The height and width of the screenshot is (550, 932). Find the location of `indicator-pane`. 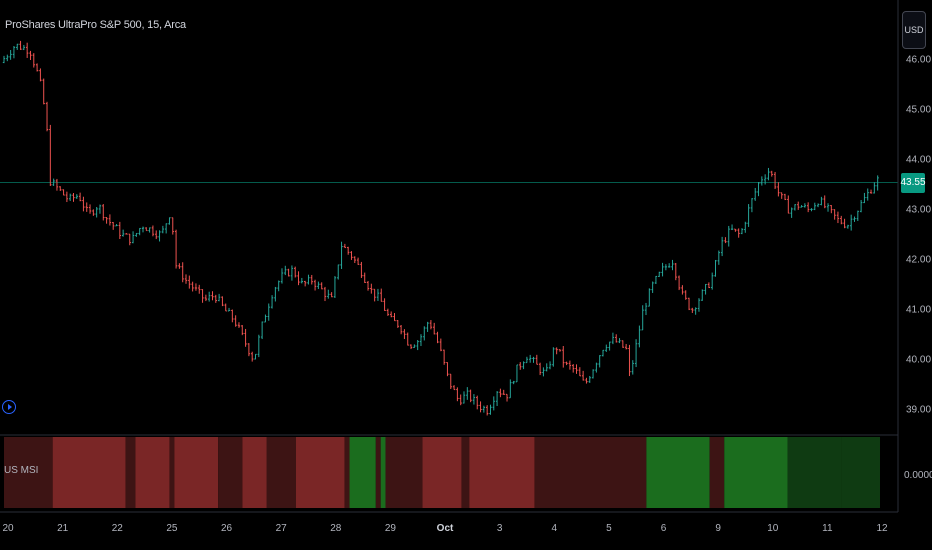

indicator-pane is located at coordinates (442, 472).